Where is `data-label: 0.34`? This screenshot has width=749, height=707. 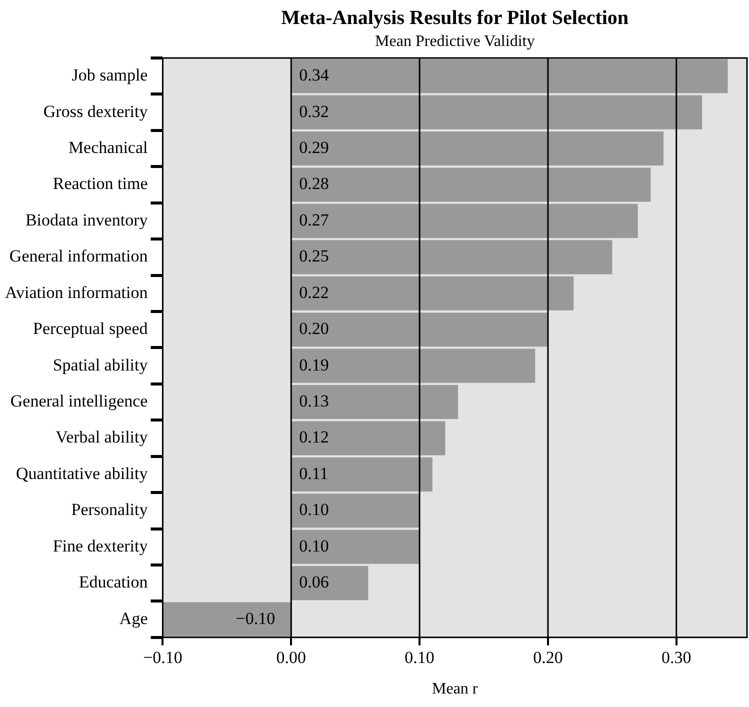 data-label: 0.34 is located at coordinates (314, 75).